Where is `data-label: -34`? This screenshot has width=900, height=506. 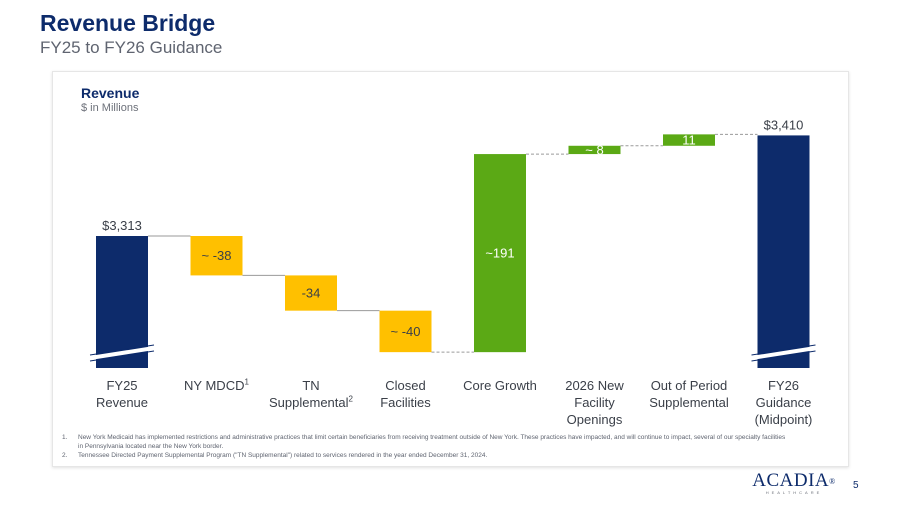 data-label: -34 is located at coordinates (311, 293).